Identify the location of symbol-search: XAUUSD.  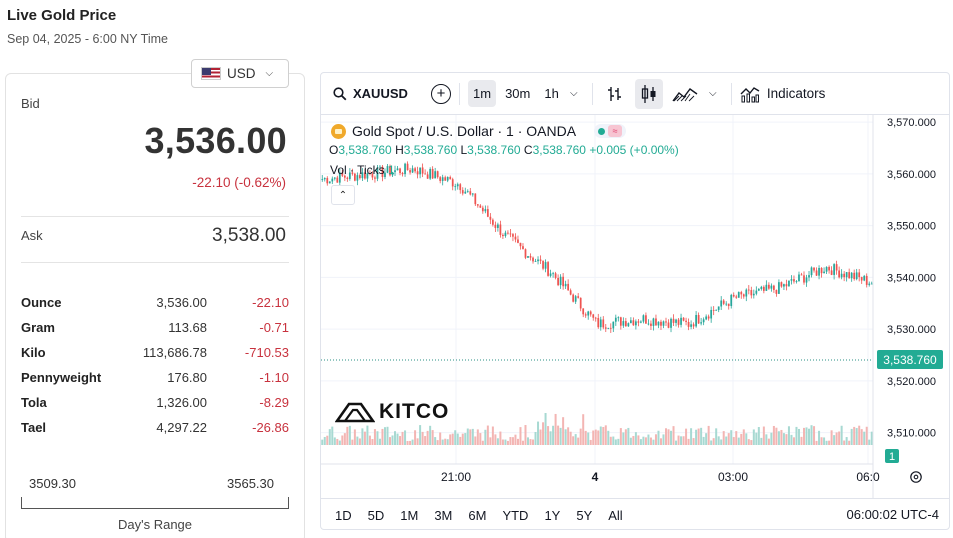
(371, 93).